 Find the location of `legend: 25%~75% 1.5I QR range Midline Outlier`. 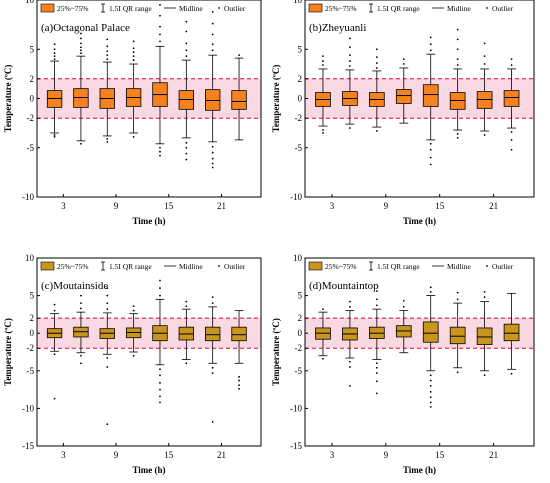

legend: 25%~75% 1.5I QR range Midline Outlier is located at coordinates (411, 266).